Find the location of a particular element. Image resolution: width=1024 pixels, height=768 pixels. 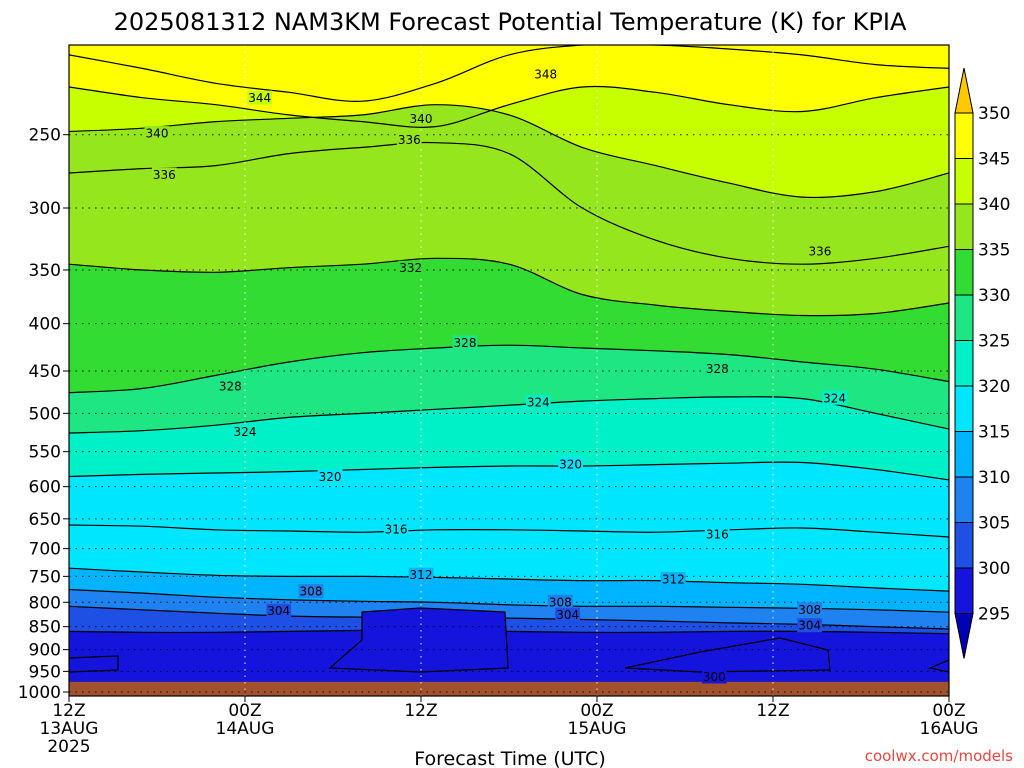

colorbar-label: 300 is located at coordinates (994, 569).